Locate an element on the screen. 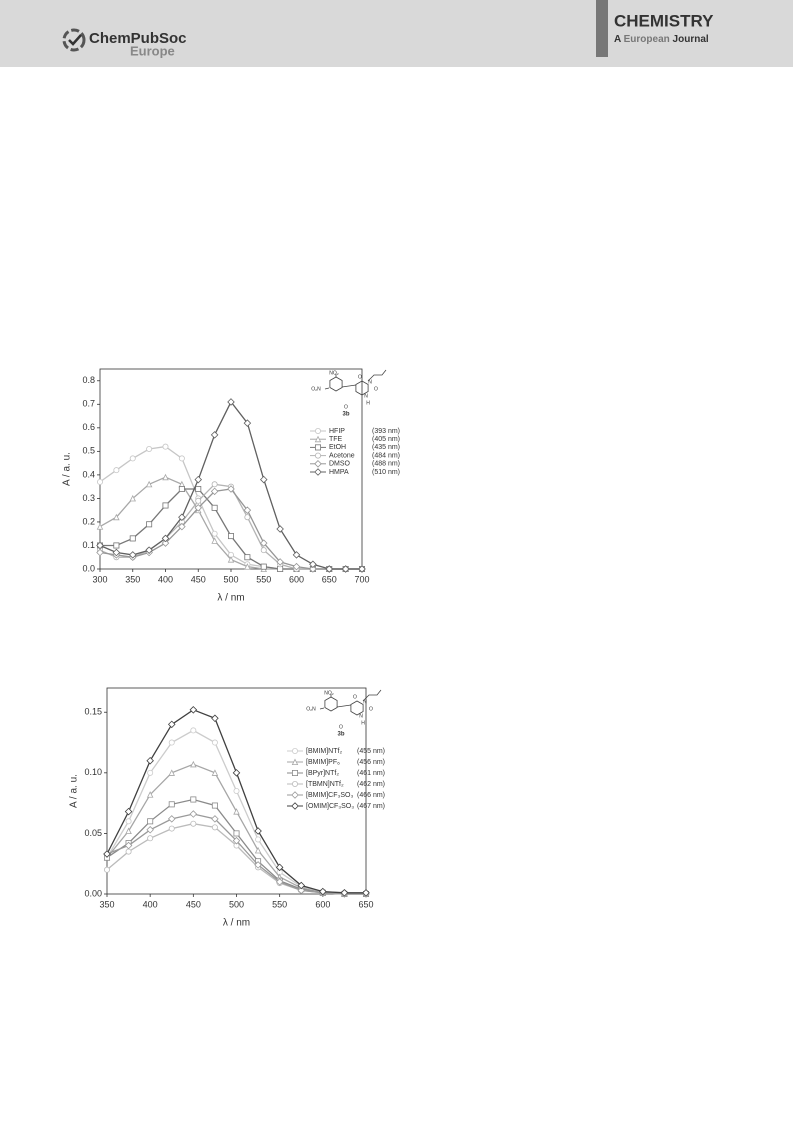 The width and height of the screenshot is (793, 1126). structure-label: 3b is located at coordinates (340, 735).